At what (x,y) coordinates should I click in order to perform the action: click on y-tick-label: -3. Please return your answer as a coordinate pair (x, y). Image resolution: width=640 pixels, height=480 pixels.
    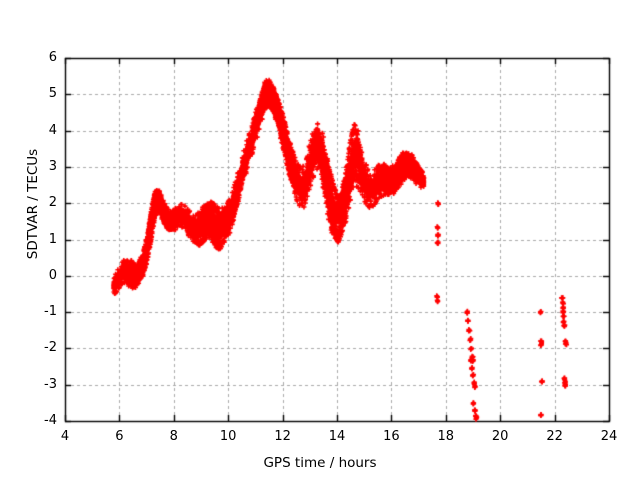
    Looking at the image, I should click on (50, 384).